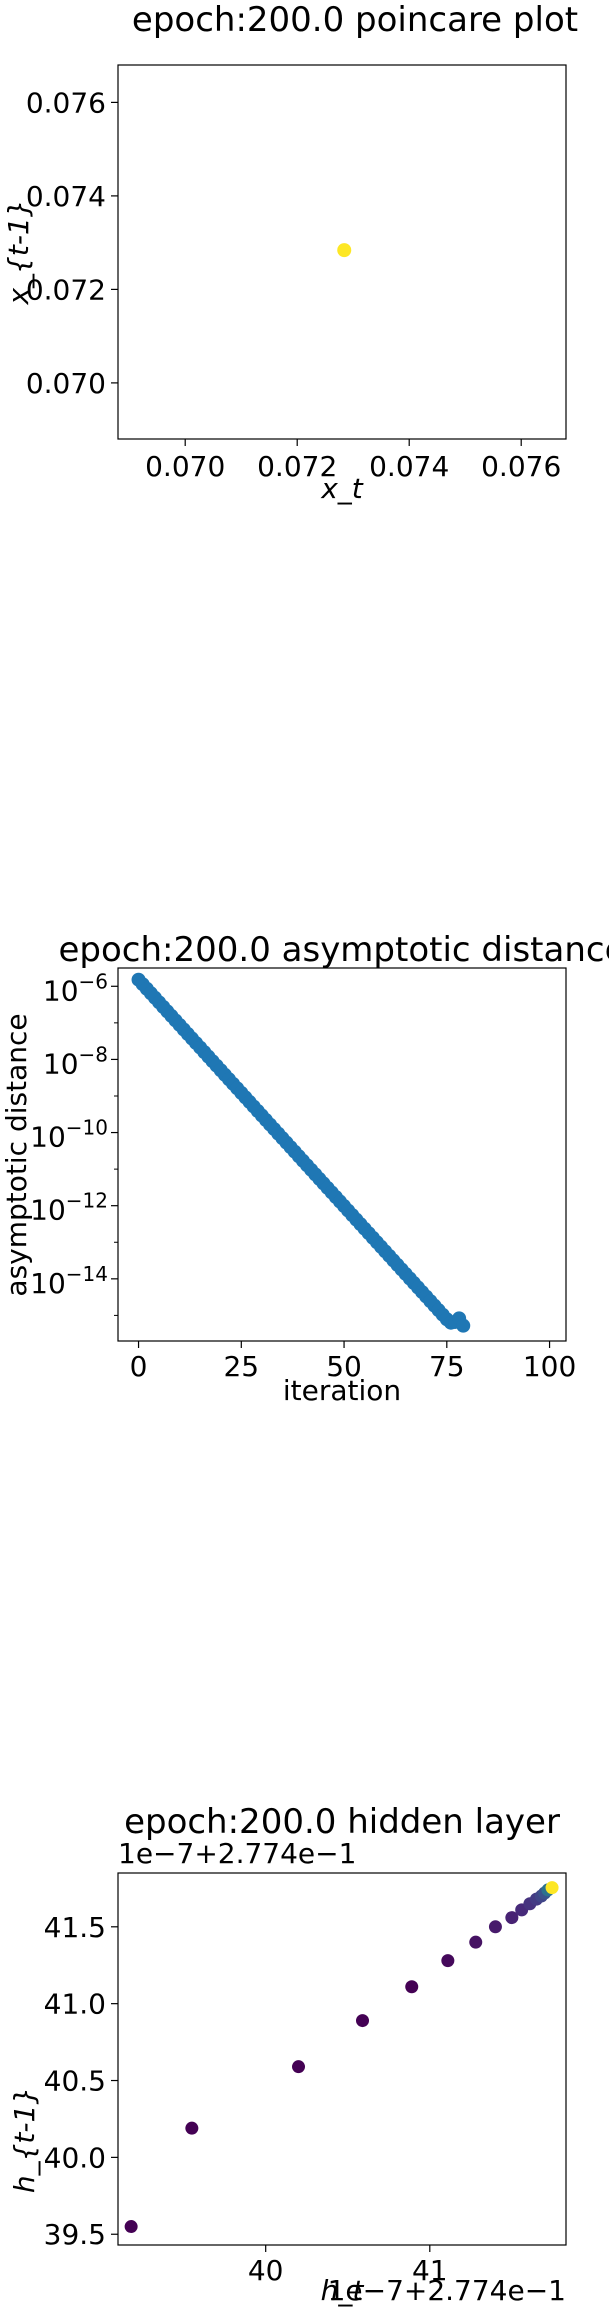 The width and height of the screenshot is (609, 2310). Describe the element at coordinates (355, 20) in the screenshot. I see `poincare-title: epoch:200.0 poincare plot` at that location.